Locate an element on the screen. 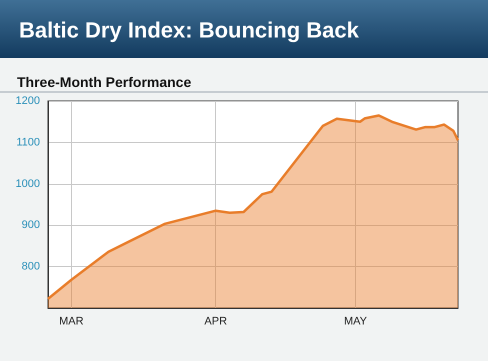 This screenshot has width=488, height=361. y-tick-label: 900 is located at coordinates (31, 225).